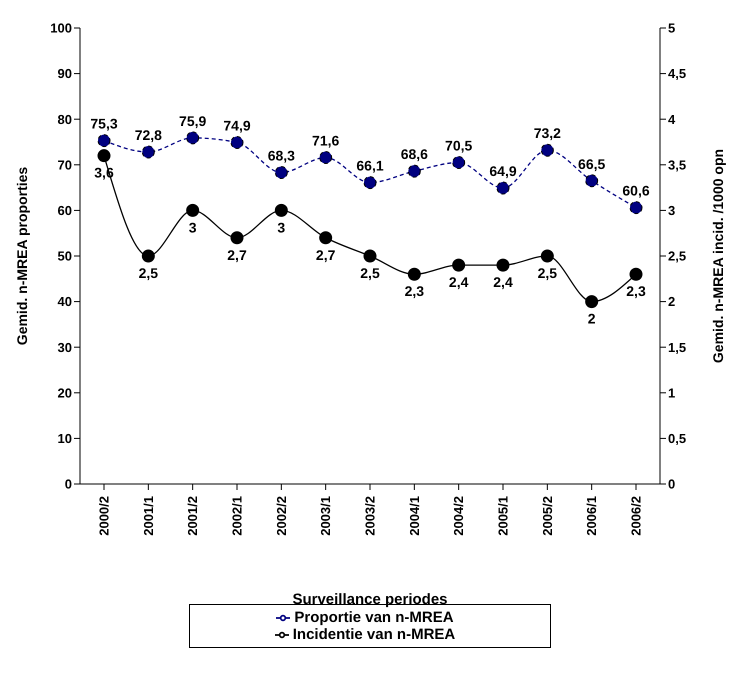 This screenshot has height=693, width=740. What do you see at coordinates (148, 516) in the screenshot?
I see `x-tick-label: 2001/1` at bounding box center [148, 516].